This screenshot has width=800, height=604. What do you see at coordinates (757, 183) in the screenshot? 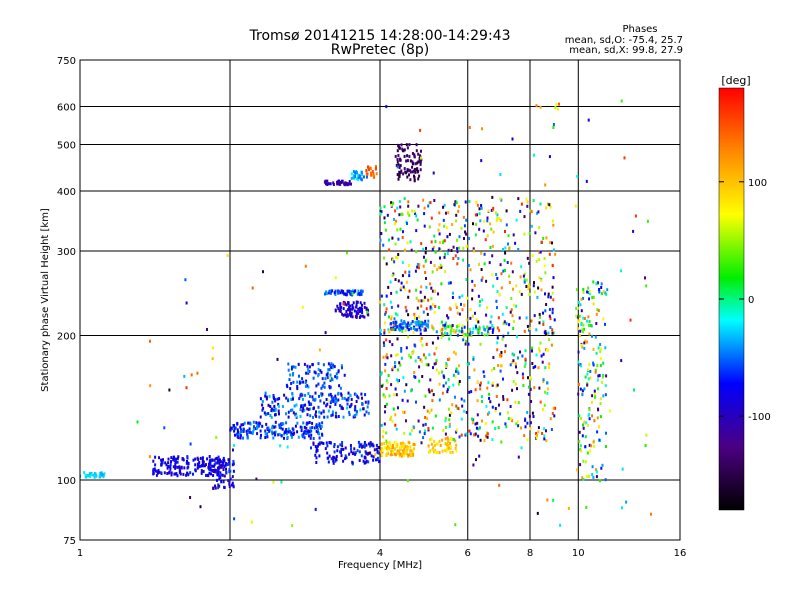
I see `colorbar-tick-label: 100` at bounding box center [757, 183].